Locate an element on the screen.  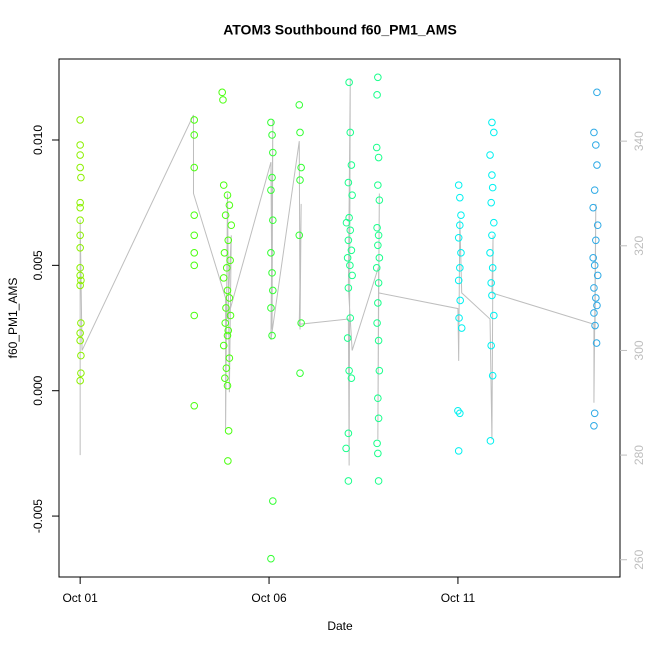
x-axis-title: Date is located at coordinates (340, 626).